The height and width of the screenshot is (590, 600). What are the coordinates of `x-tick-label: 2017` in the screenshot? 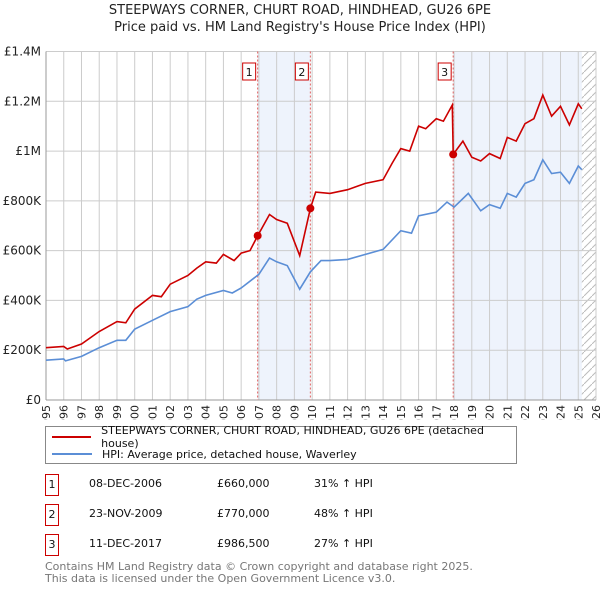 It's located at (436, 412).